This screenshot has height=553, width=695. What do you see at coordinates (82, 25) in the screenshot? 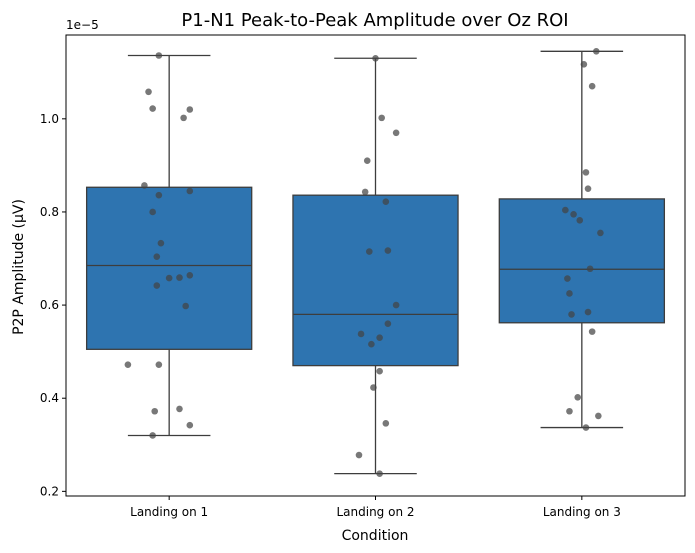
I see `y-offset-label: 1e−5` at bounding box center [82, 25].